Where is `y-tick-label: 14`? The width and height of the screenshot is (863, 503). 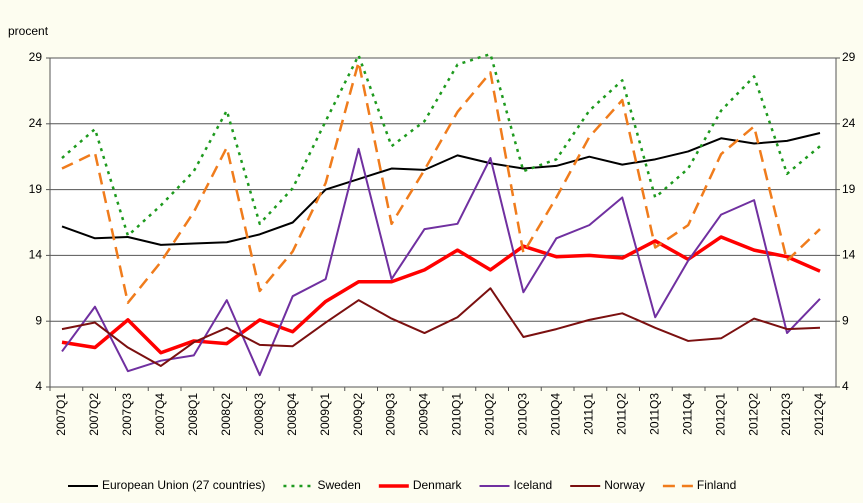
y-tick-label: 14 is located at coordinates (36, 255).